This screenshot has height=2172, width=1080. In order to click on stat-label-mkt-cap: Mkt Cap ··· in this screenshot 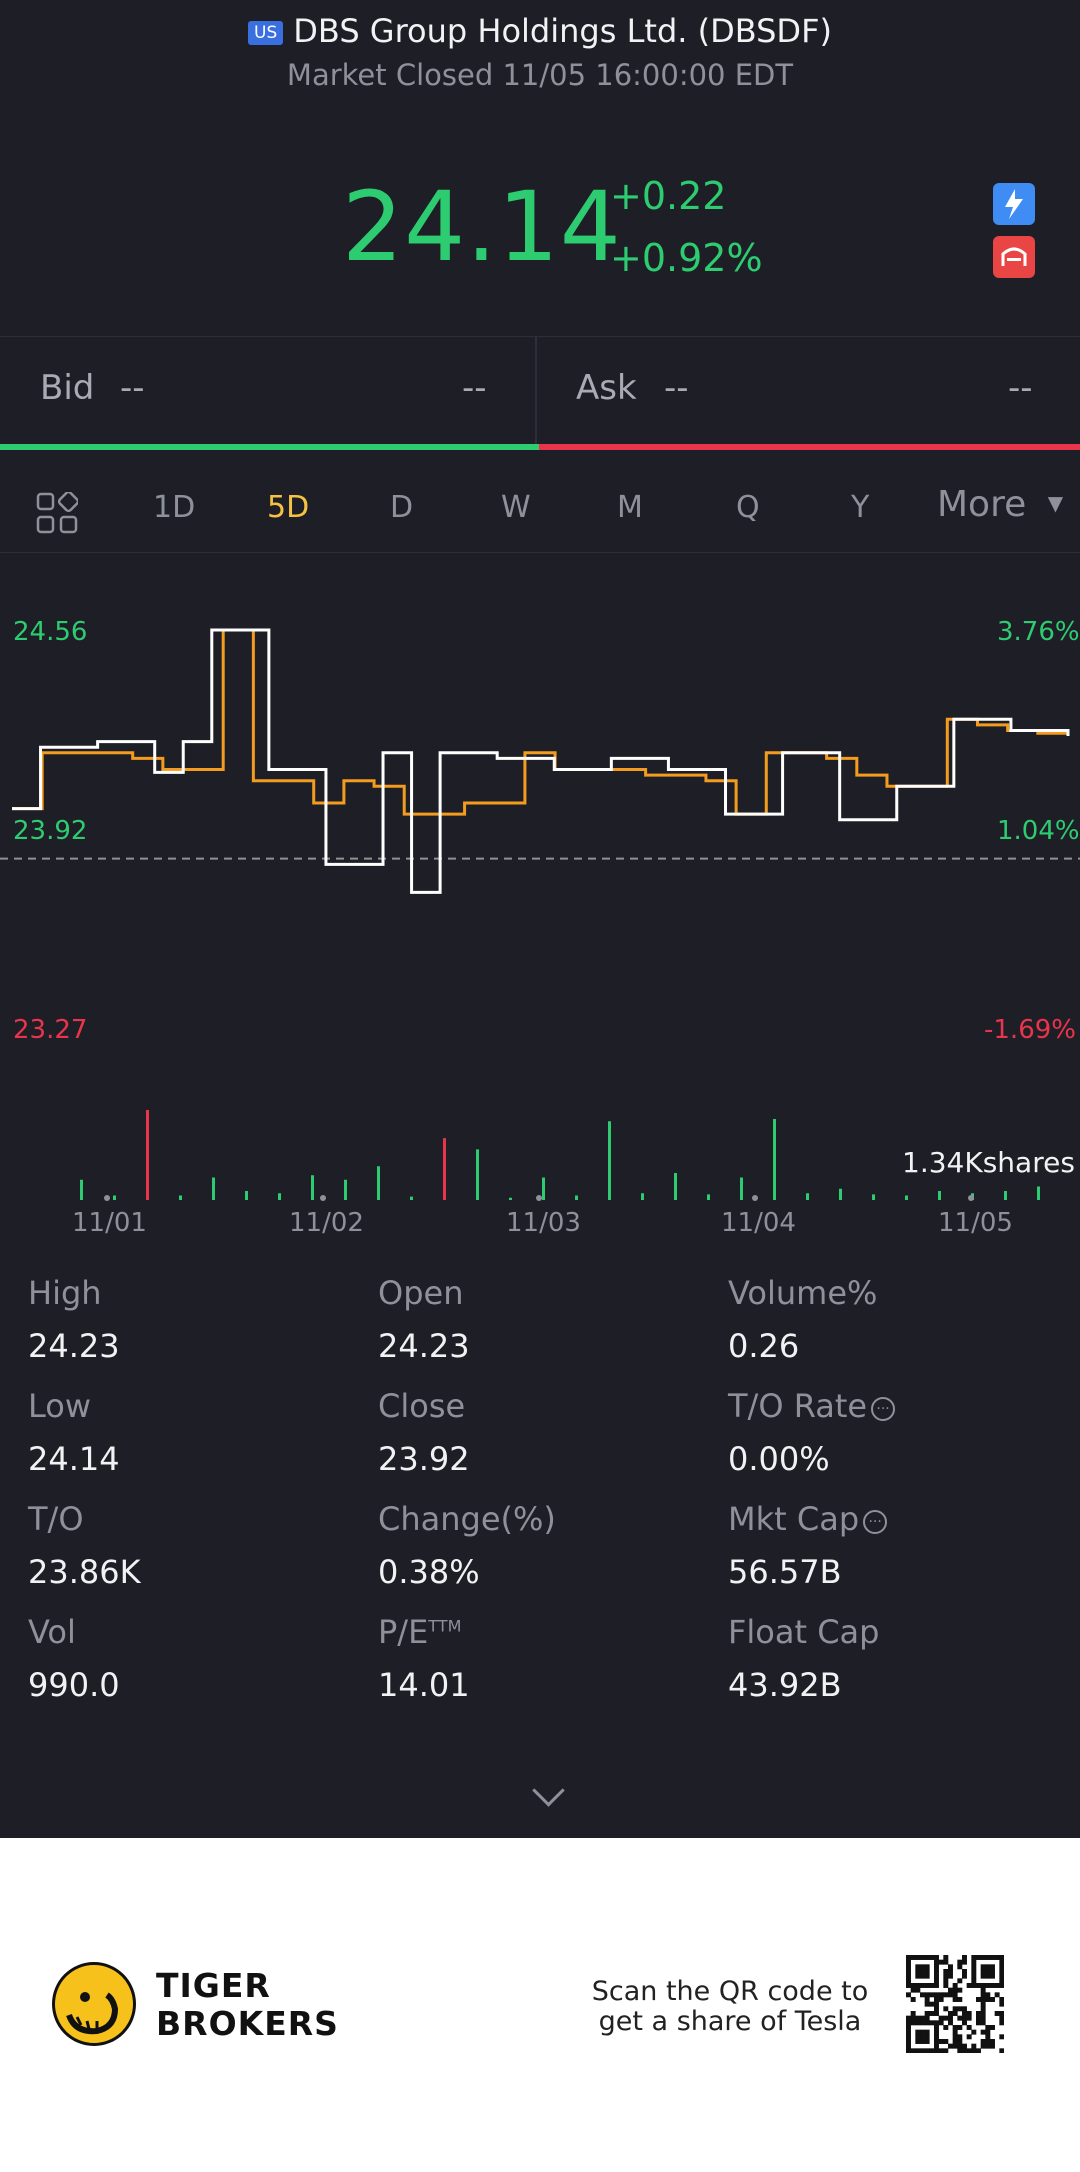, I will do `click(808, 1519)`.